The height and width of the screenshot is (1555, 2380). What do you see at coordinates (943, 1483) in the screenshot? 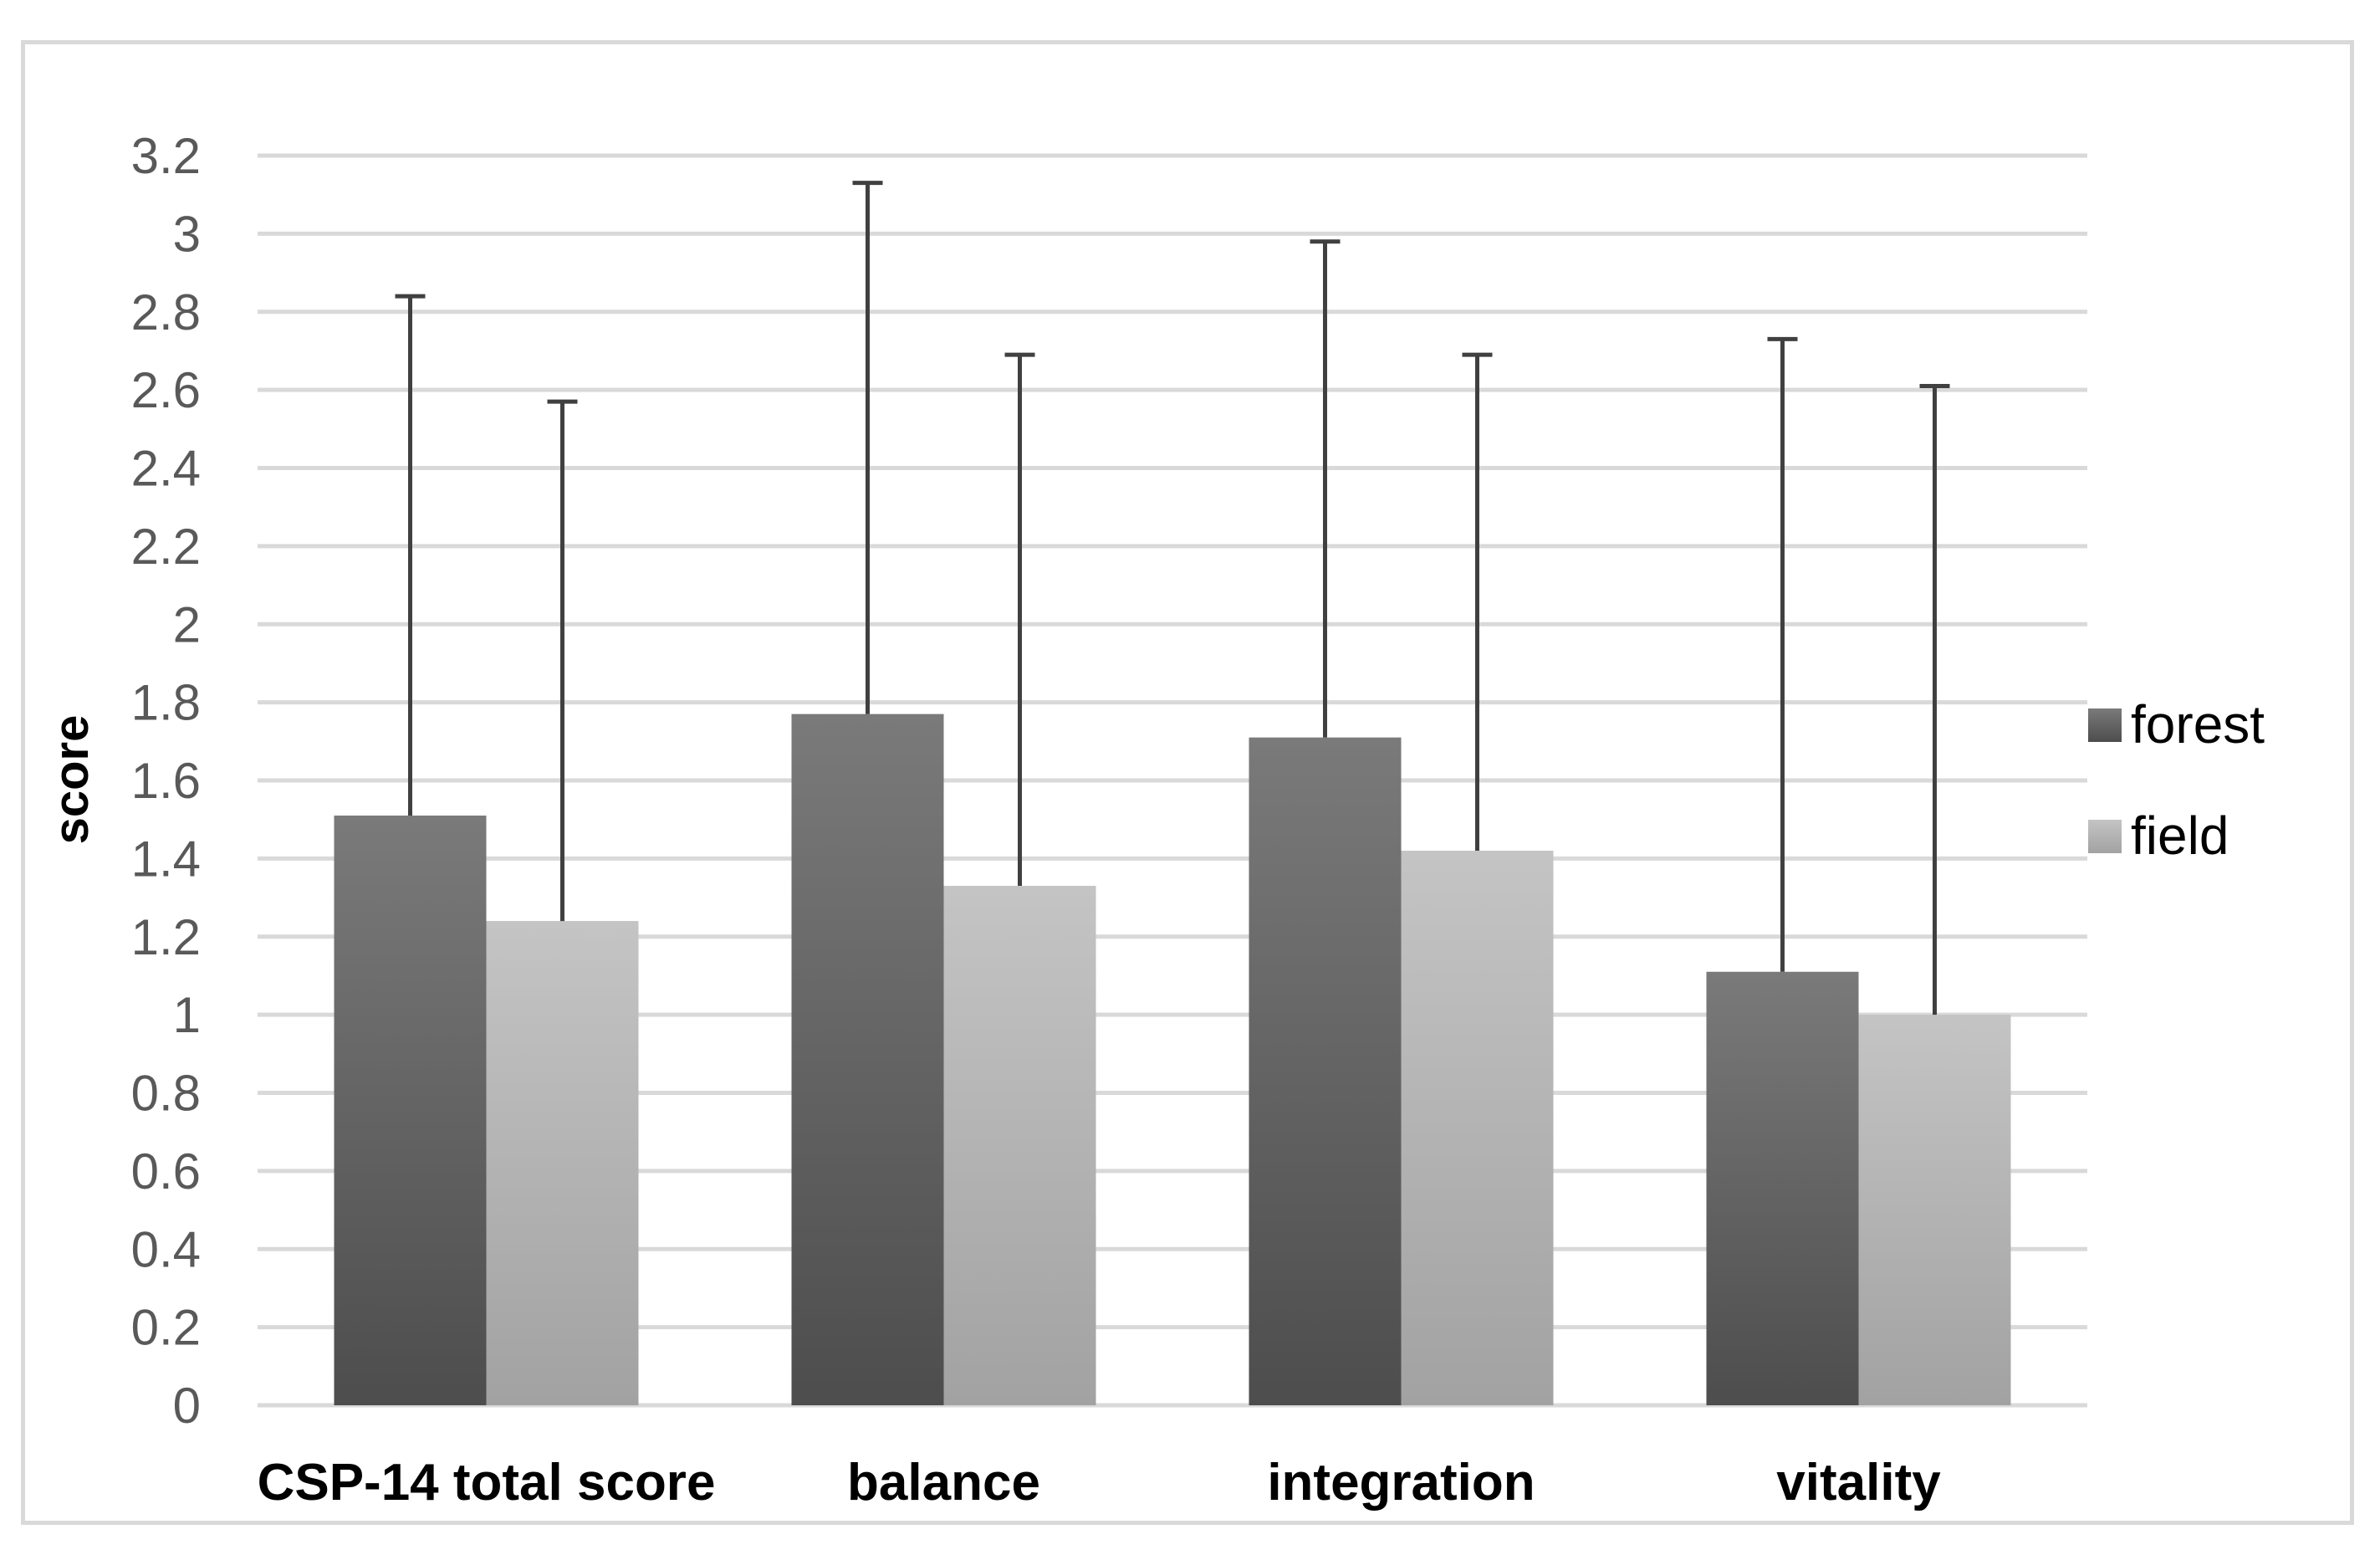
I see `x-category-label: balance` at bounding box center [943, 1483].